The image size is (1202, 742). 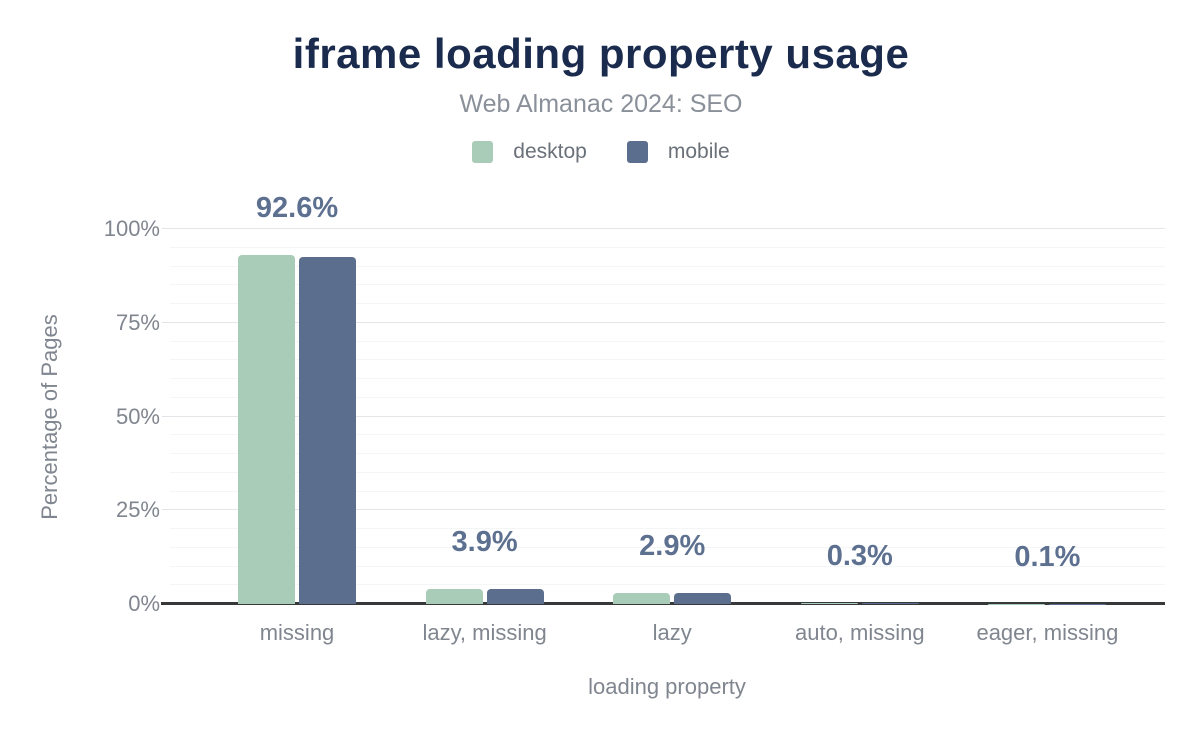 What do you see at coordinates (266, 429) in the screenshot?
I see `bar-desktop-missing` at bounding box center [266, 429].